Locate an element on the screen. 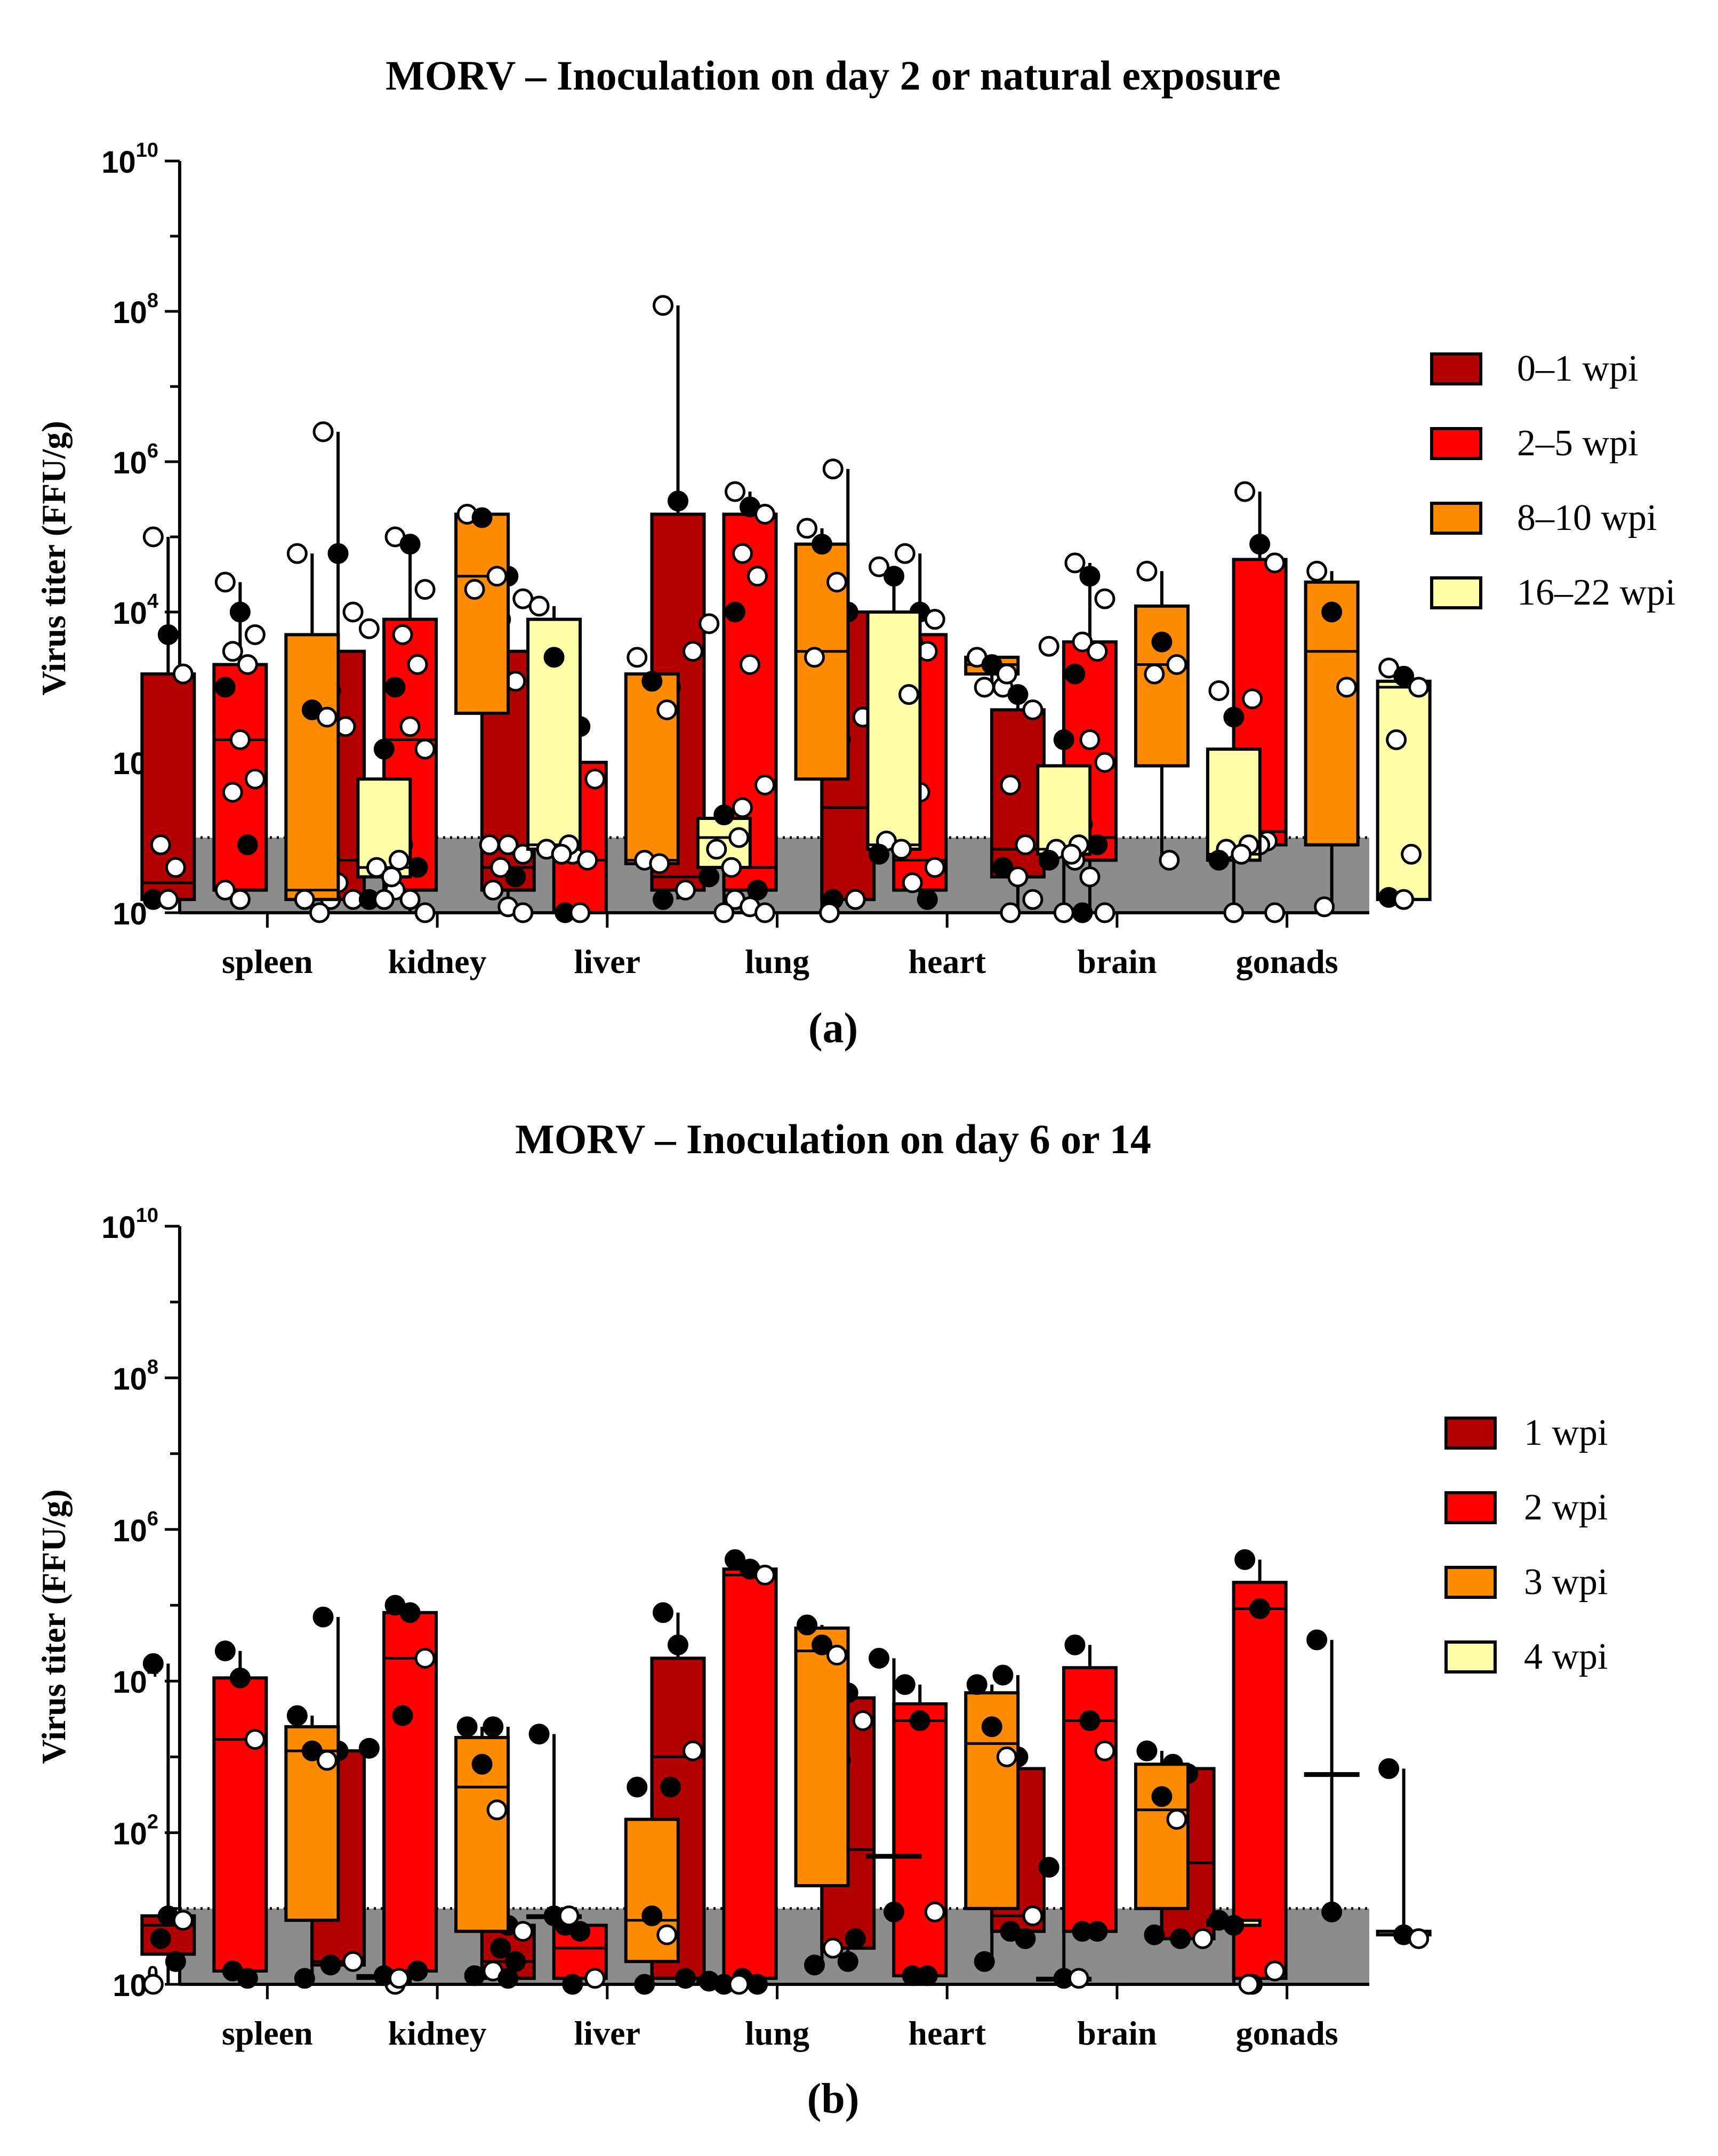 The height and width of the screenshot is (2156, 1718). legend-swatch is located at coordinates (1471, 1433).